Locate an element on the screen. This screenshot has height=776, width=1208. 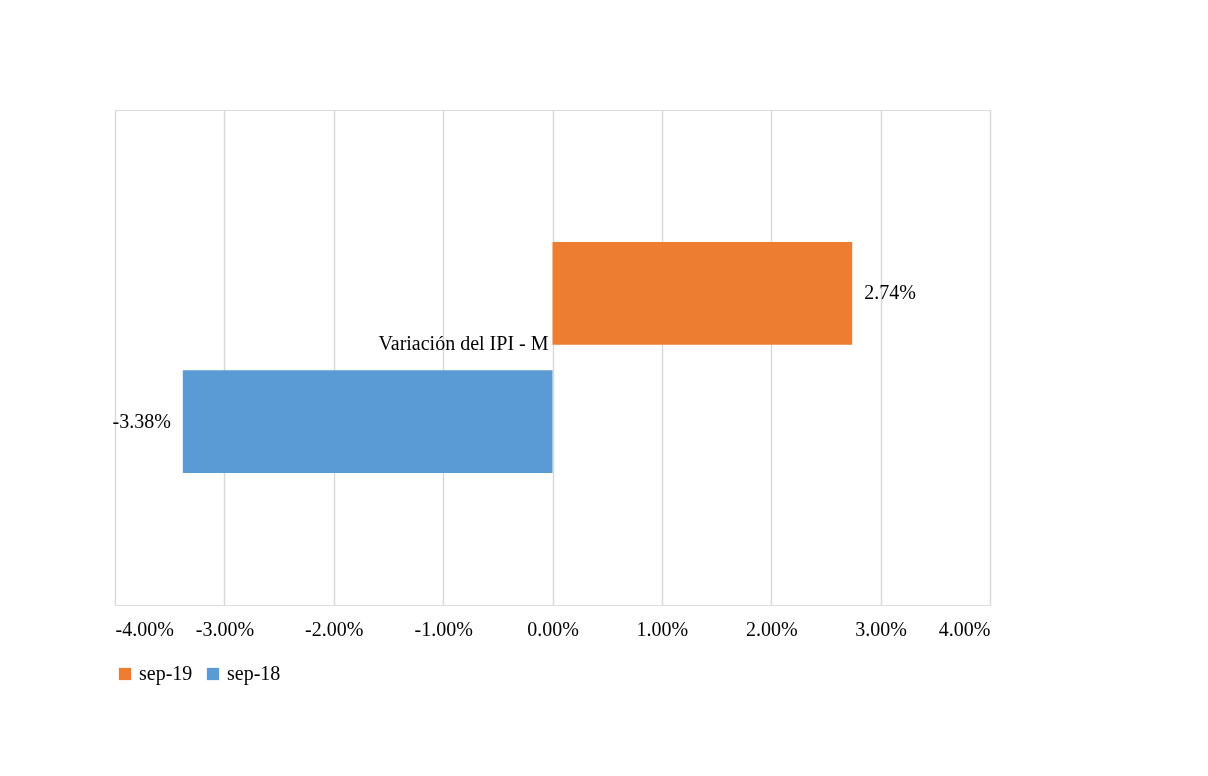
x-tick-label: 2.00% is located at coordinates (771, 628).